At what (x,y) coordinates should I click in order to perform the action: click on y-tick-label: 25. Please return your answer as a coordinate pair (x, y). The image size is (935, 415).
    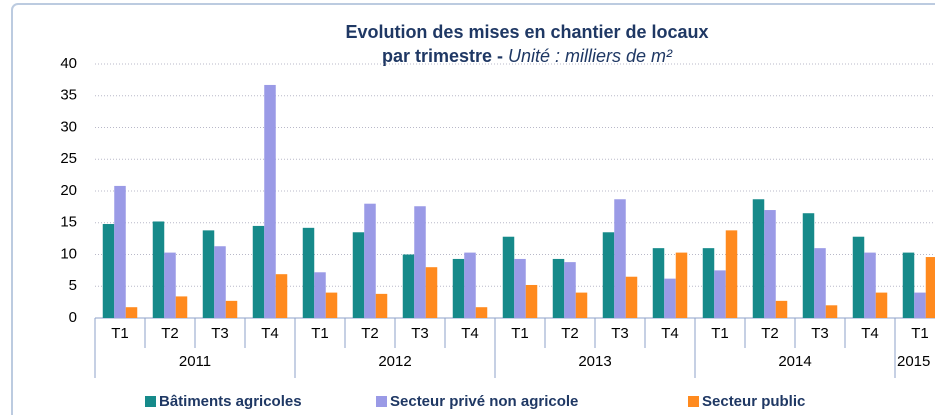
    Looking at the image, I should click on (68, 158).